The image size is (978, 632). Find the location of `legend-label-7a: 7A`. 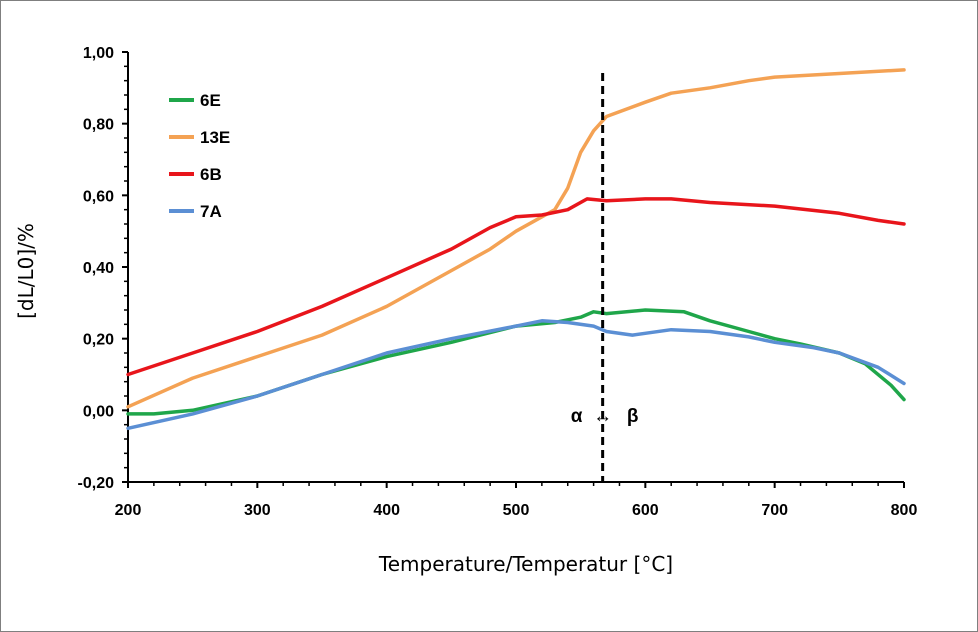

legend-label-7a: 7A is located at coordinates (211, 211).